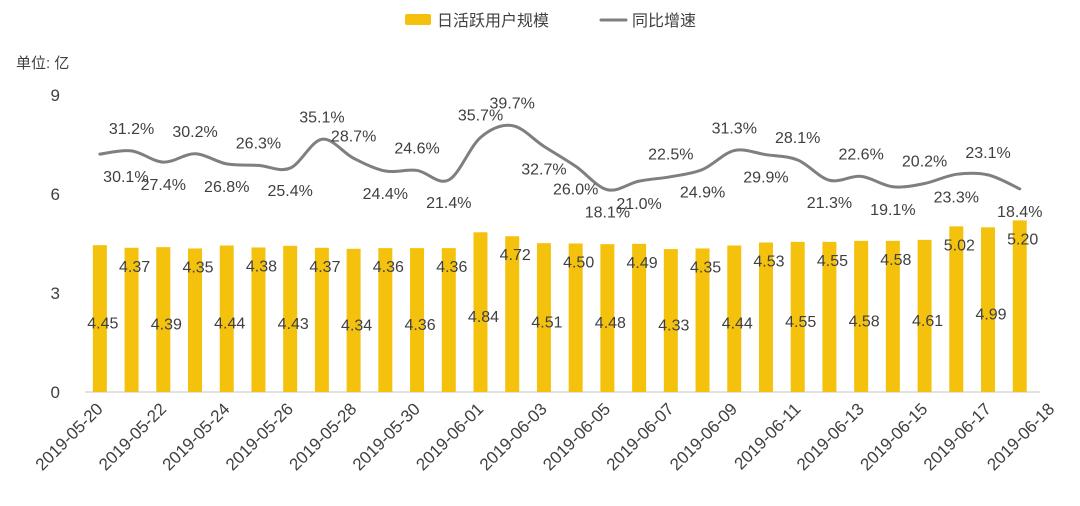 The width and height of the screenshot is (1080, 506). I want to click on yoy-value-label: 30.1%, so click(125, 177).